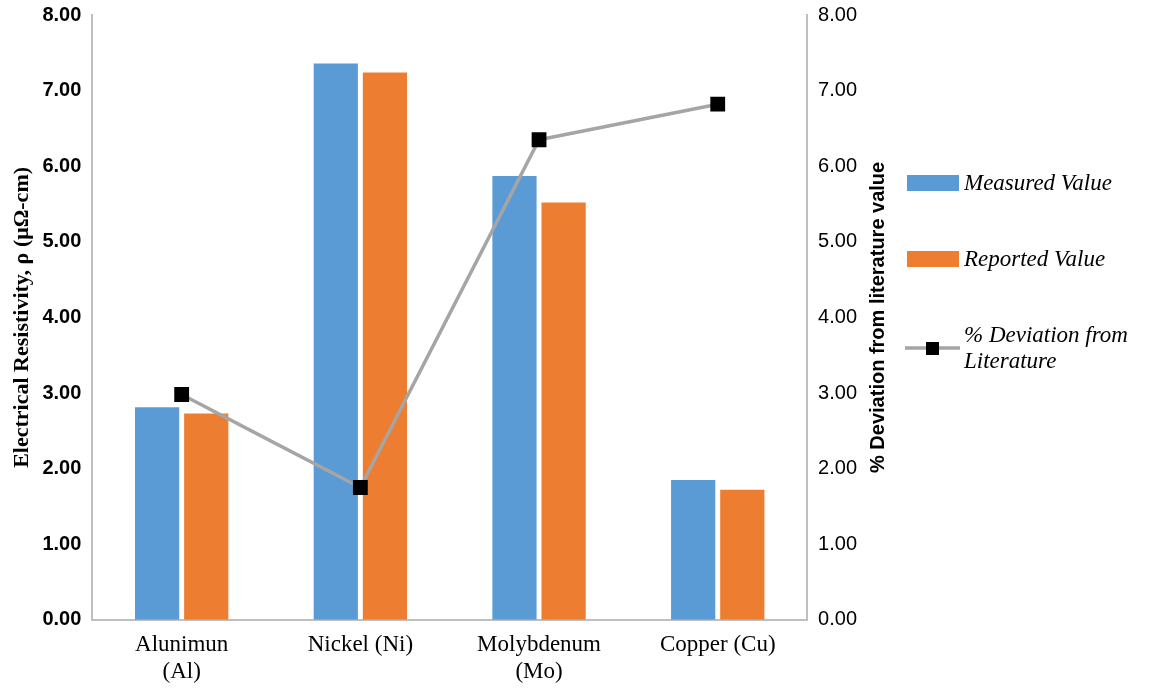 The width and height of the screenshot is (1168, 694). What do you see at coordinates (1035, 259) in the screenshot?
I see `legend-label: Reported Value` at bounding box center [1035, 259].